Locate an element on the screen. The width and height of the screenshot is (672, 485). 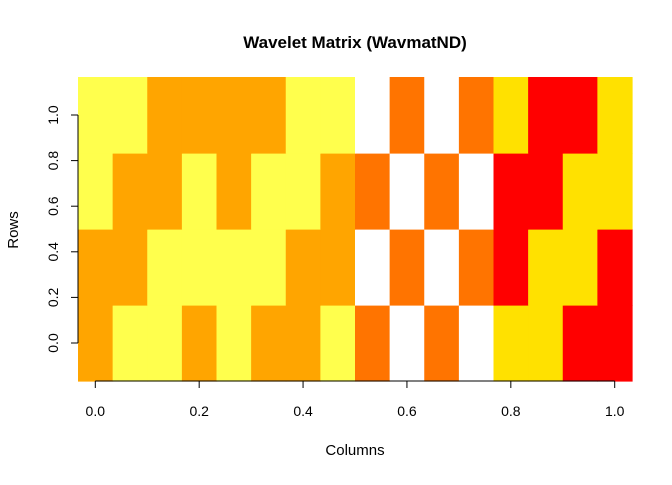
heatmap-cell-r0-c13 is located at coordinates (546, 343).